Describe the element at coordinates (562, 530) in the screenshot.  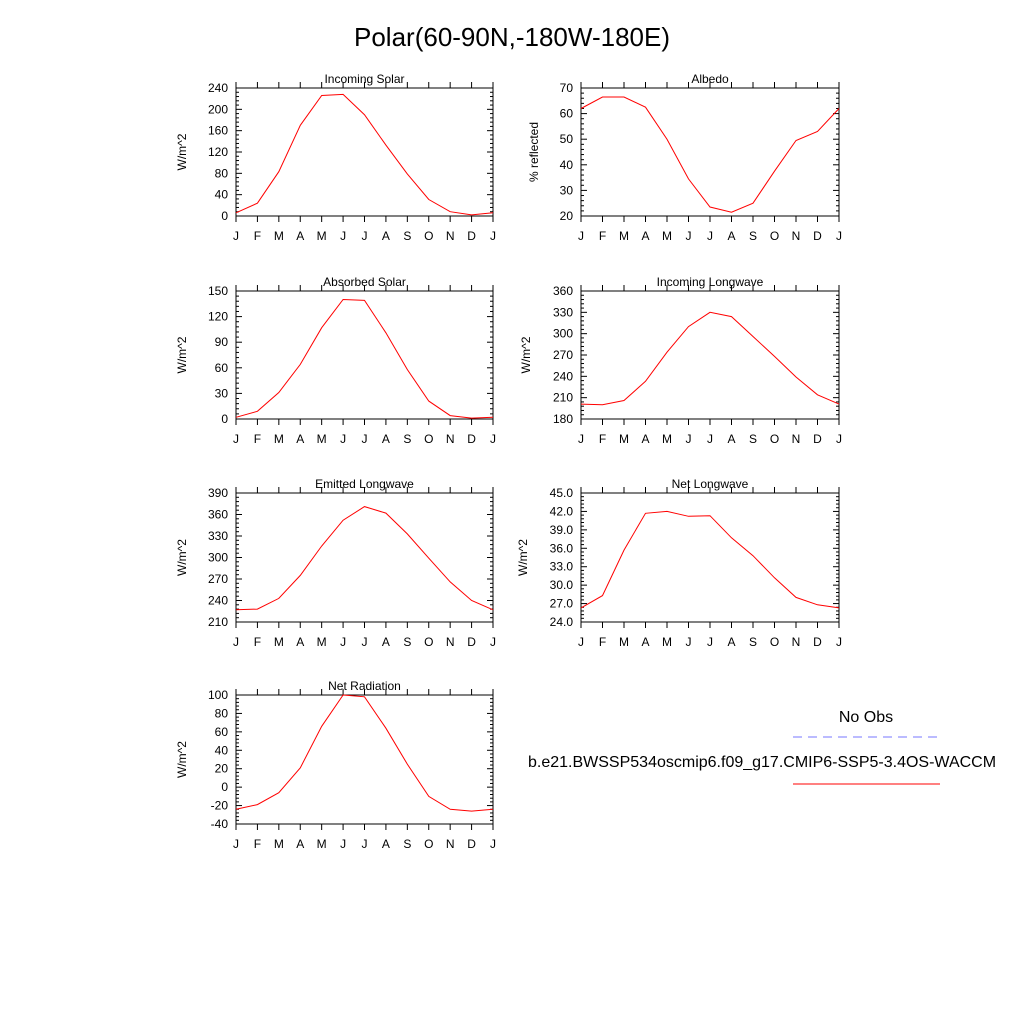
I see `y-tick-label: 39.0` at that location.